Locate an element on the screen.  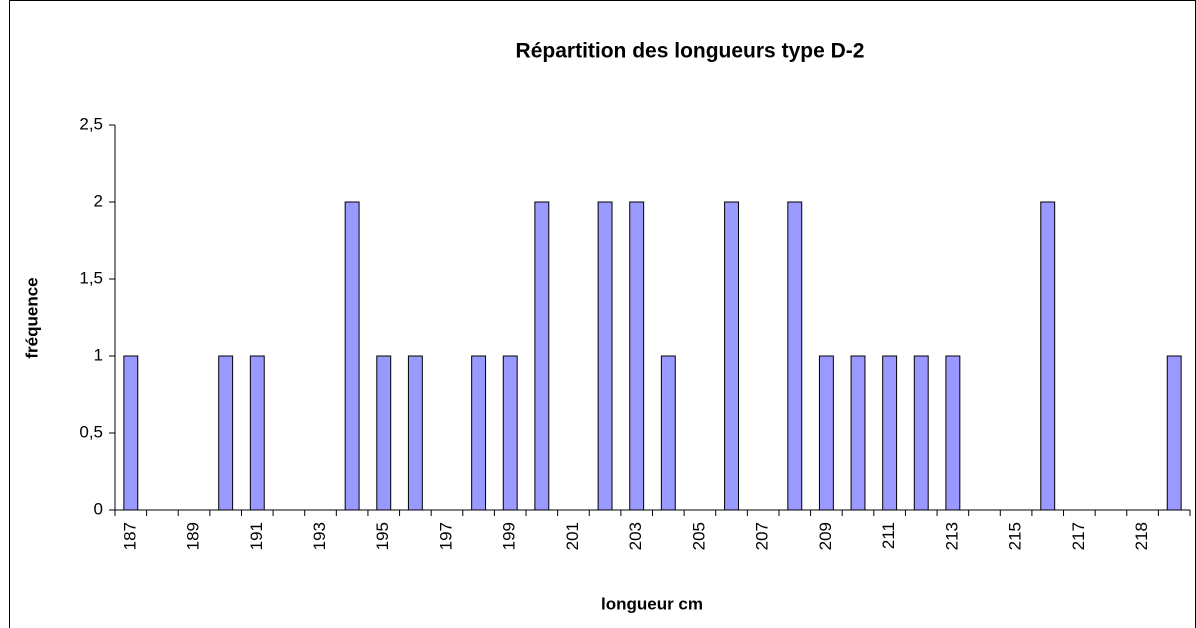
x-tick-label: 199 is located at coordinates (509, 536).